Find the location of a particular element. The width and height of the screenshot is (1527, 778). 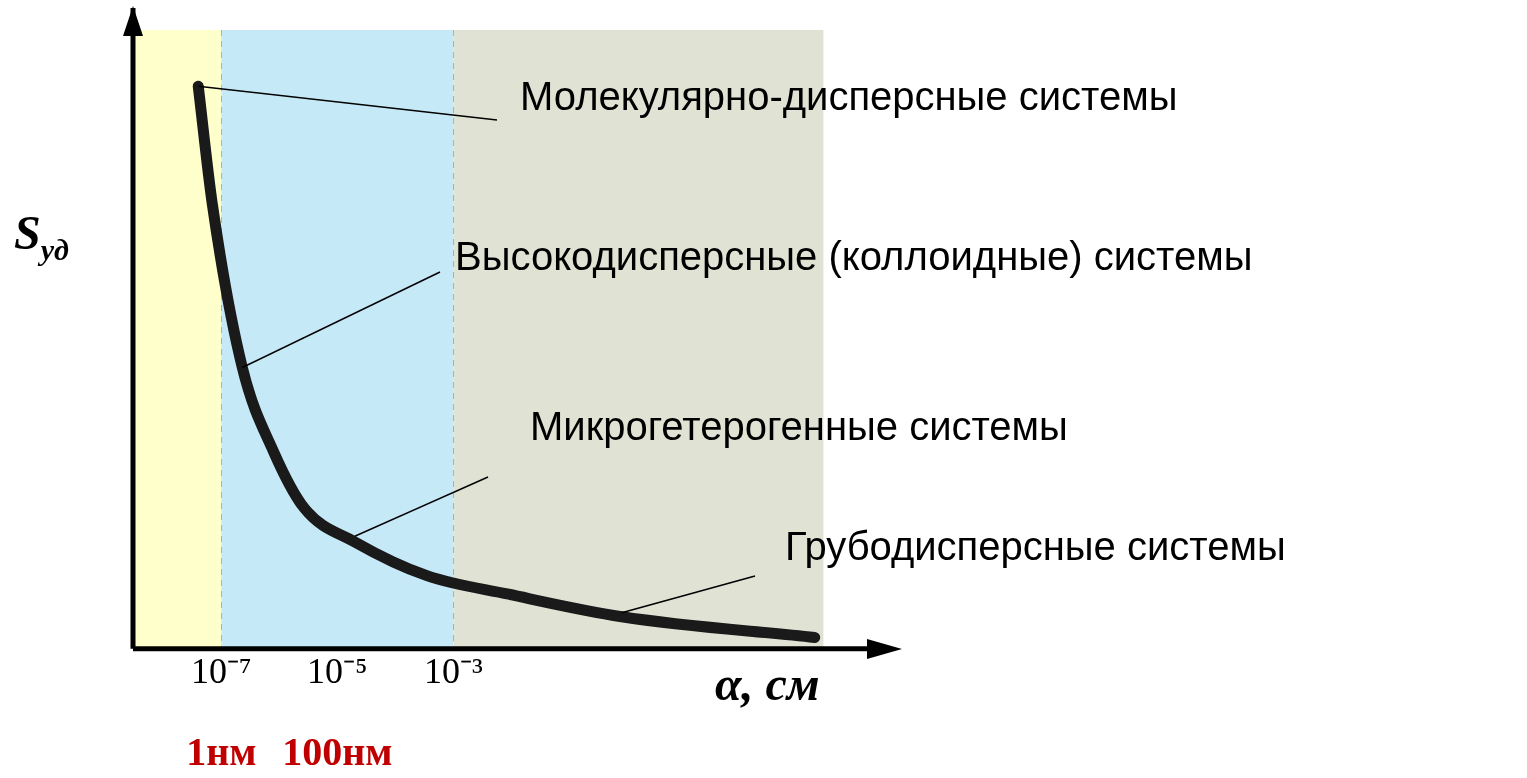

text: 100нм is located at coordinates (337, 751).